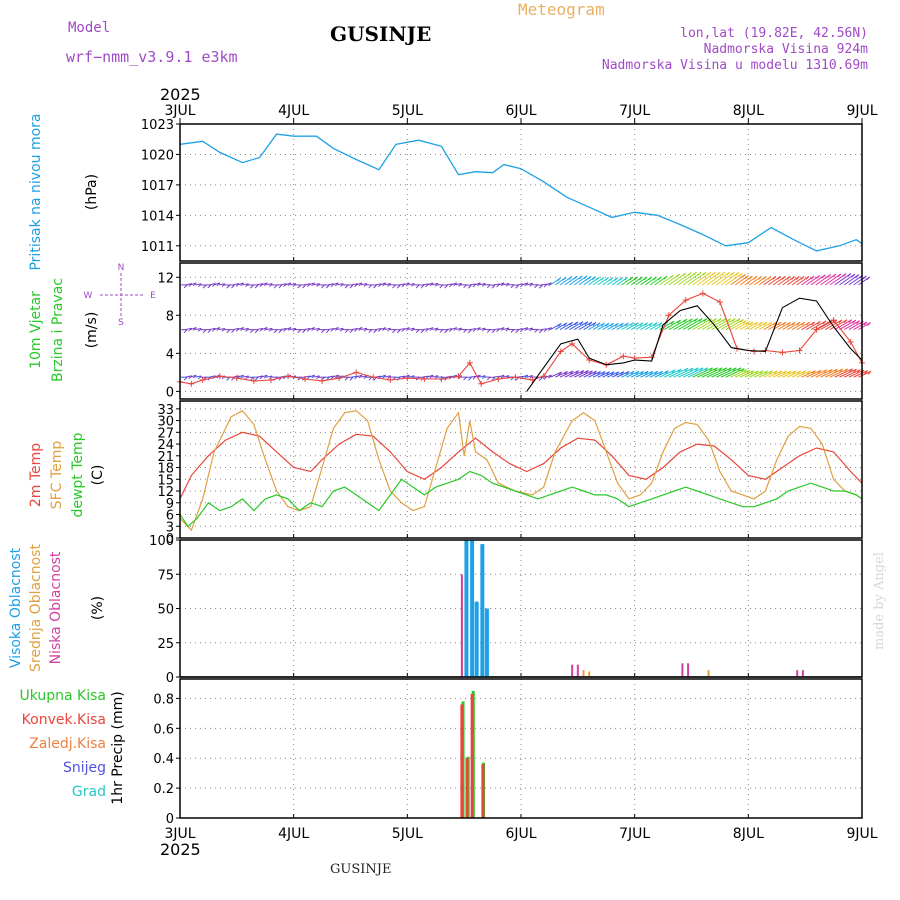 The width and height of the screenshot is (900, 900). Describe the element at coordinates (583, 673) in the screenshot. I see `cloud-mid-bar` at that location.